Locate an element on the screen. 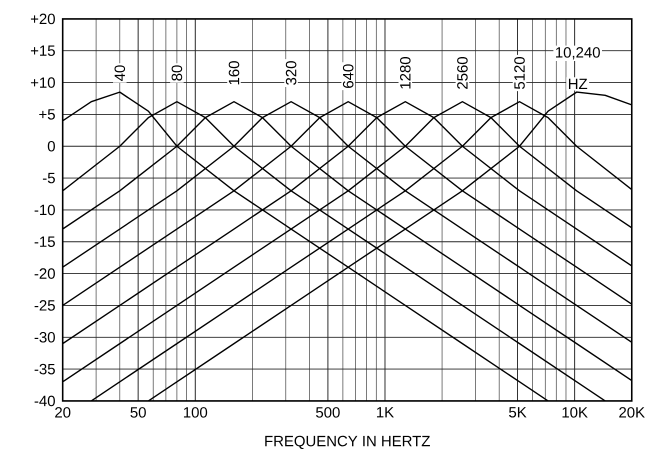  y-tick-label: -40 is located at coordinates (44, 401).